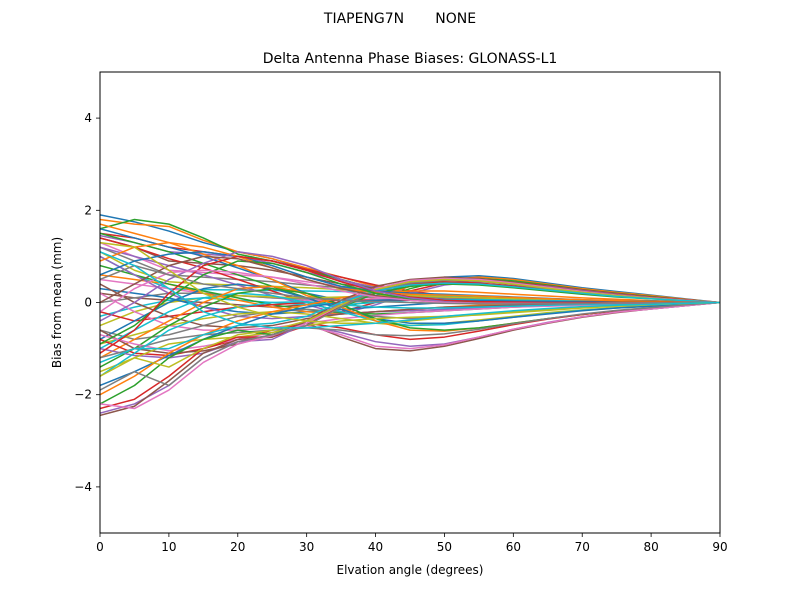 Image resolution: width=800 pixels, height=600 pixels. I want to click on y-axis: −4 −2 0 2 4, so click(87, 302).